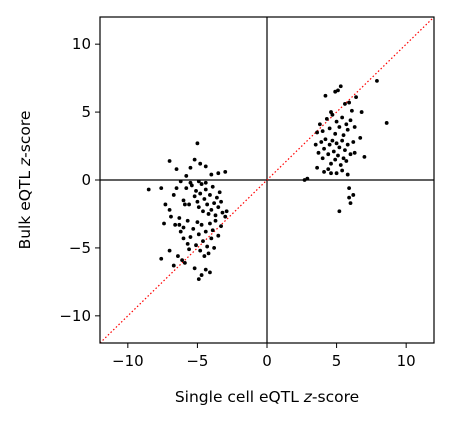 This screenshot has width=452, height=422. What do you see at coordinates (128, 361) in the screenshot?
I see `x-tick-label: −10` at bounding box center [128, 361].